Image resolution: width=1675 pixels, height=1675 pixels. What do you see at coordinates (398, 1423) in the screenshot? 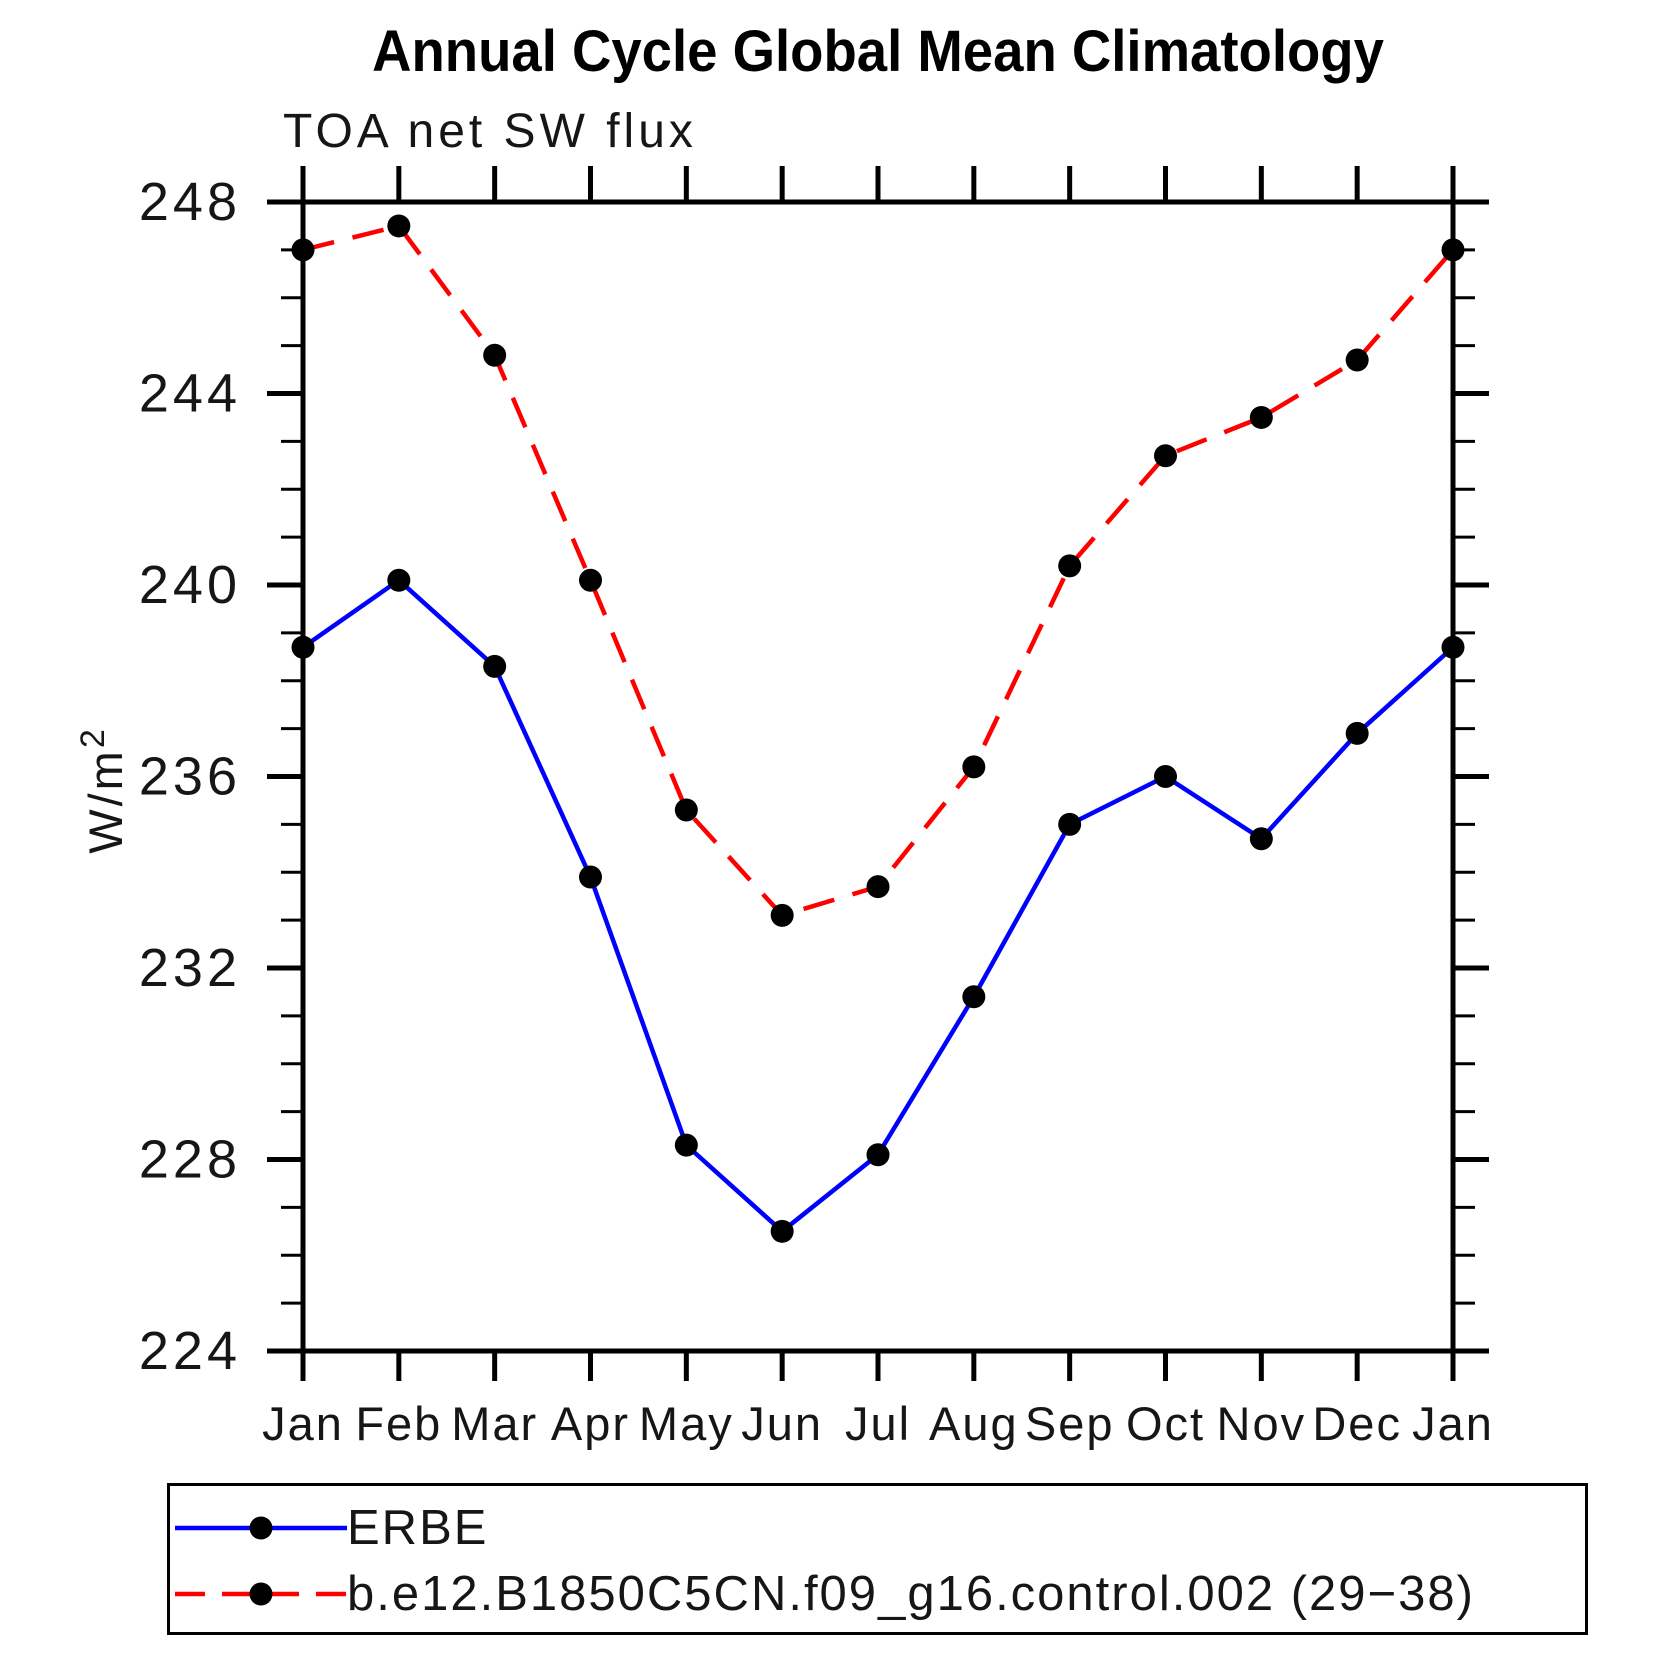
I see `x-tick-label: Feb` at bounding box center [398, 1423].